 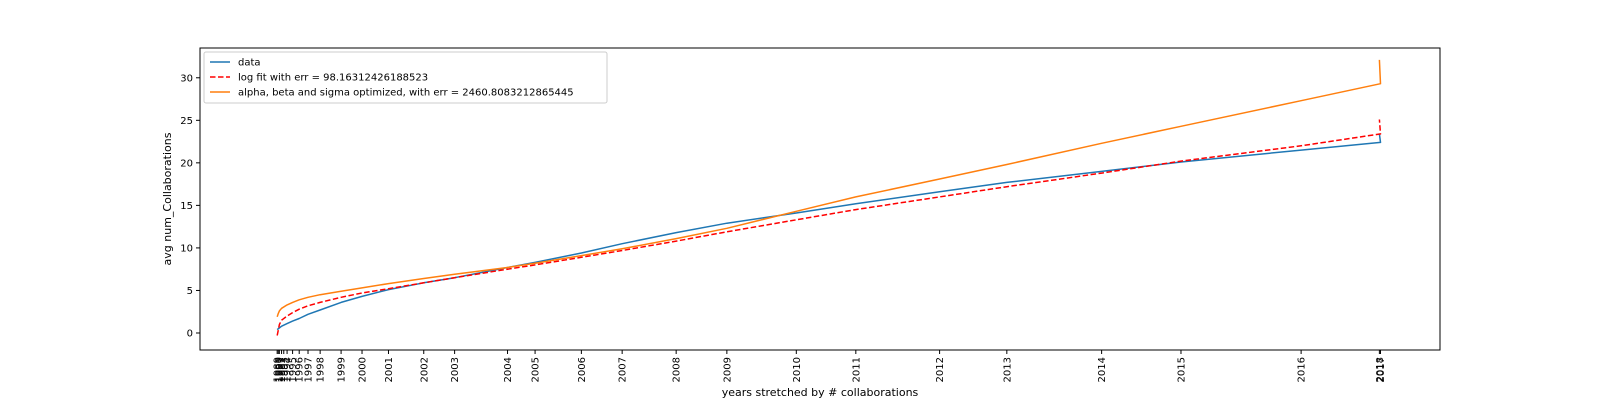 I want to click on x-tick-label: 1997, so click(x=309, y=369).